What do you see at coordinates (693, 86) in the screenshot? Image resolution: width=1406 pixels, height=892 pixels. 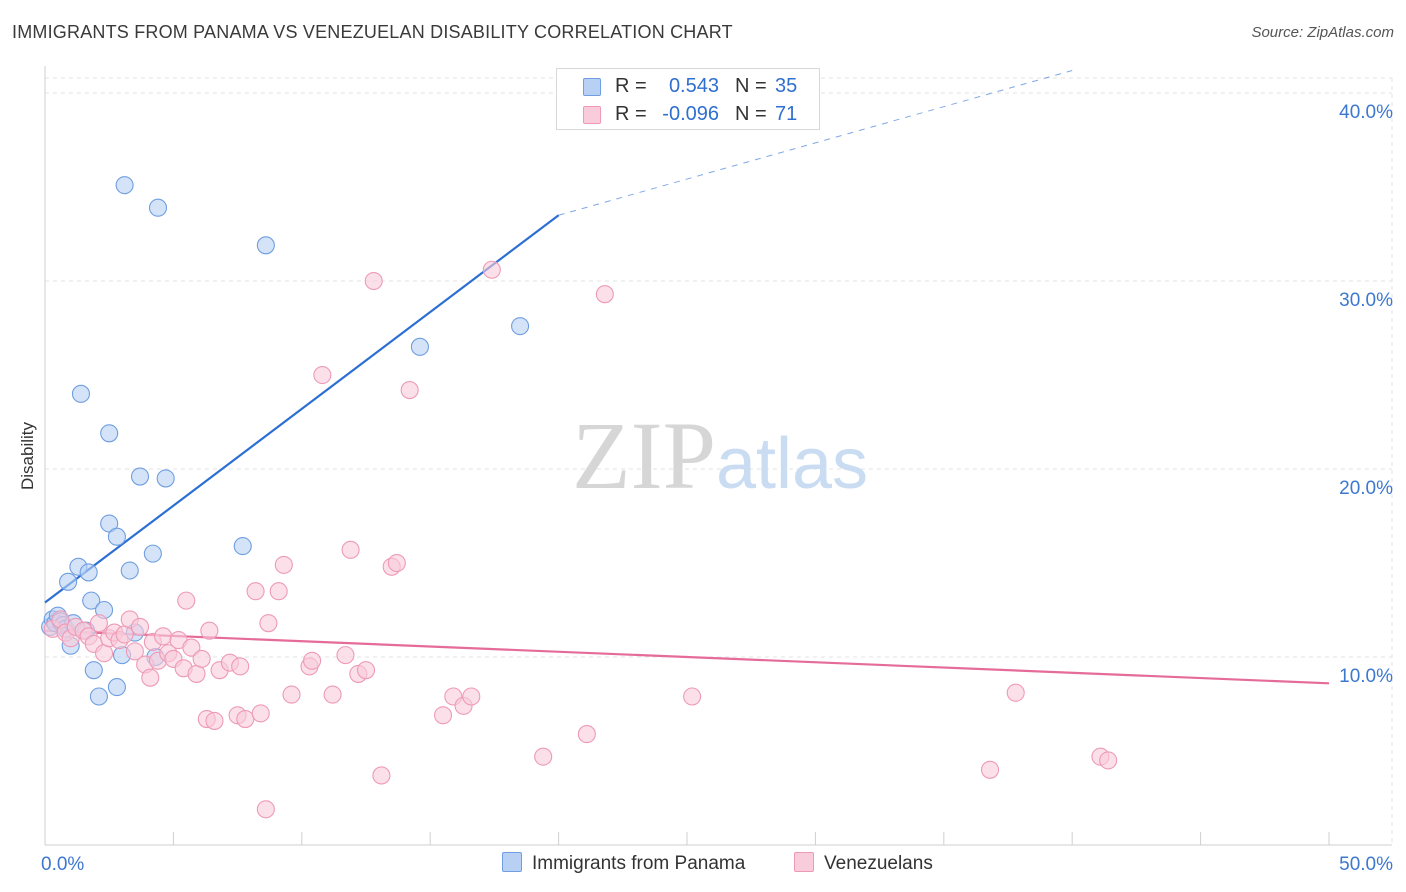 I see `legend-r-value: 0.543` at bounding box center [693, 86].